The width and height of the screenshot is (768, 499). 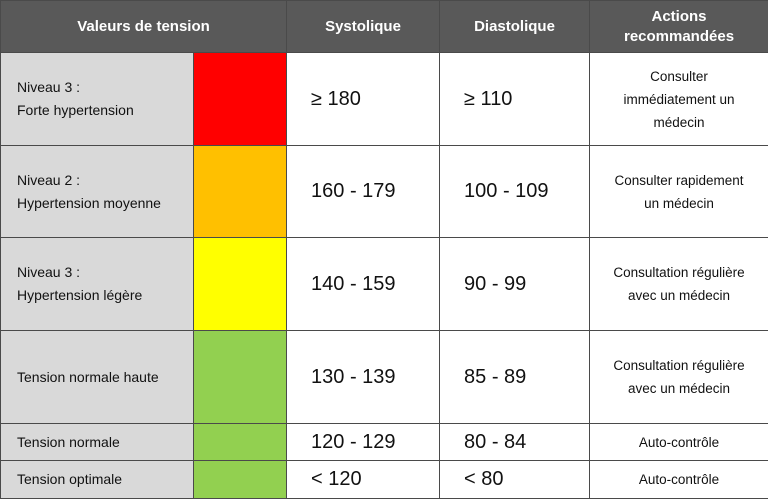 I want to click on diastolic-value: < 80, so click(x=515, y=480).